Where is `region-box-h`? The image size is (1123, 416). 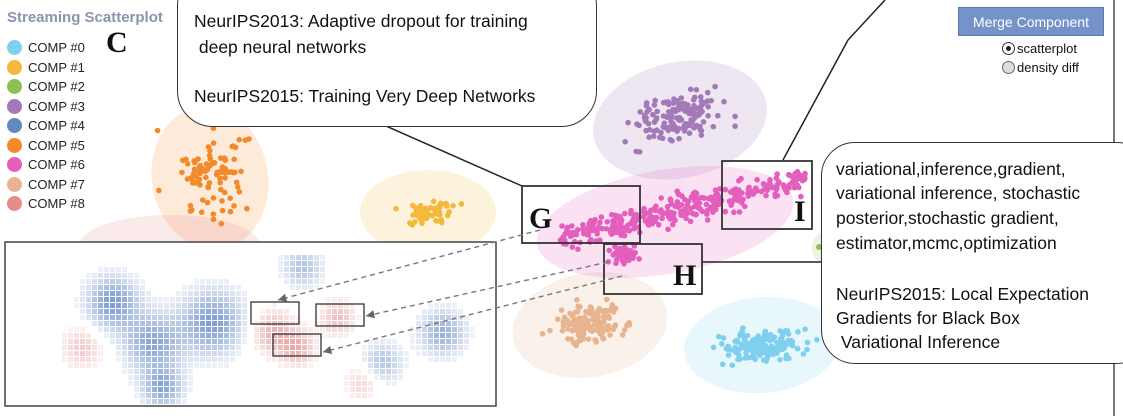 region-box-h is located at coordinates (653, 269).